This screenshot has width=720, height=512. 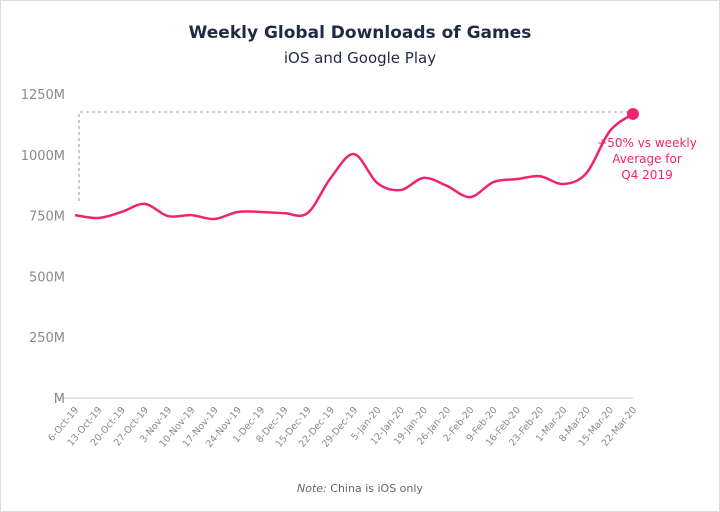 I want to click on y-tick-label: 1000M, so click(x=43, y=156).